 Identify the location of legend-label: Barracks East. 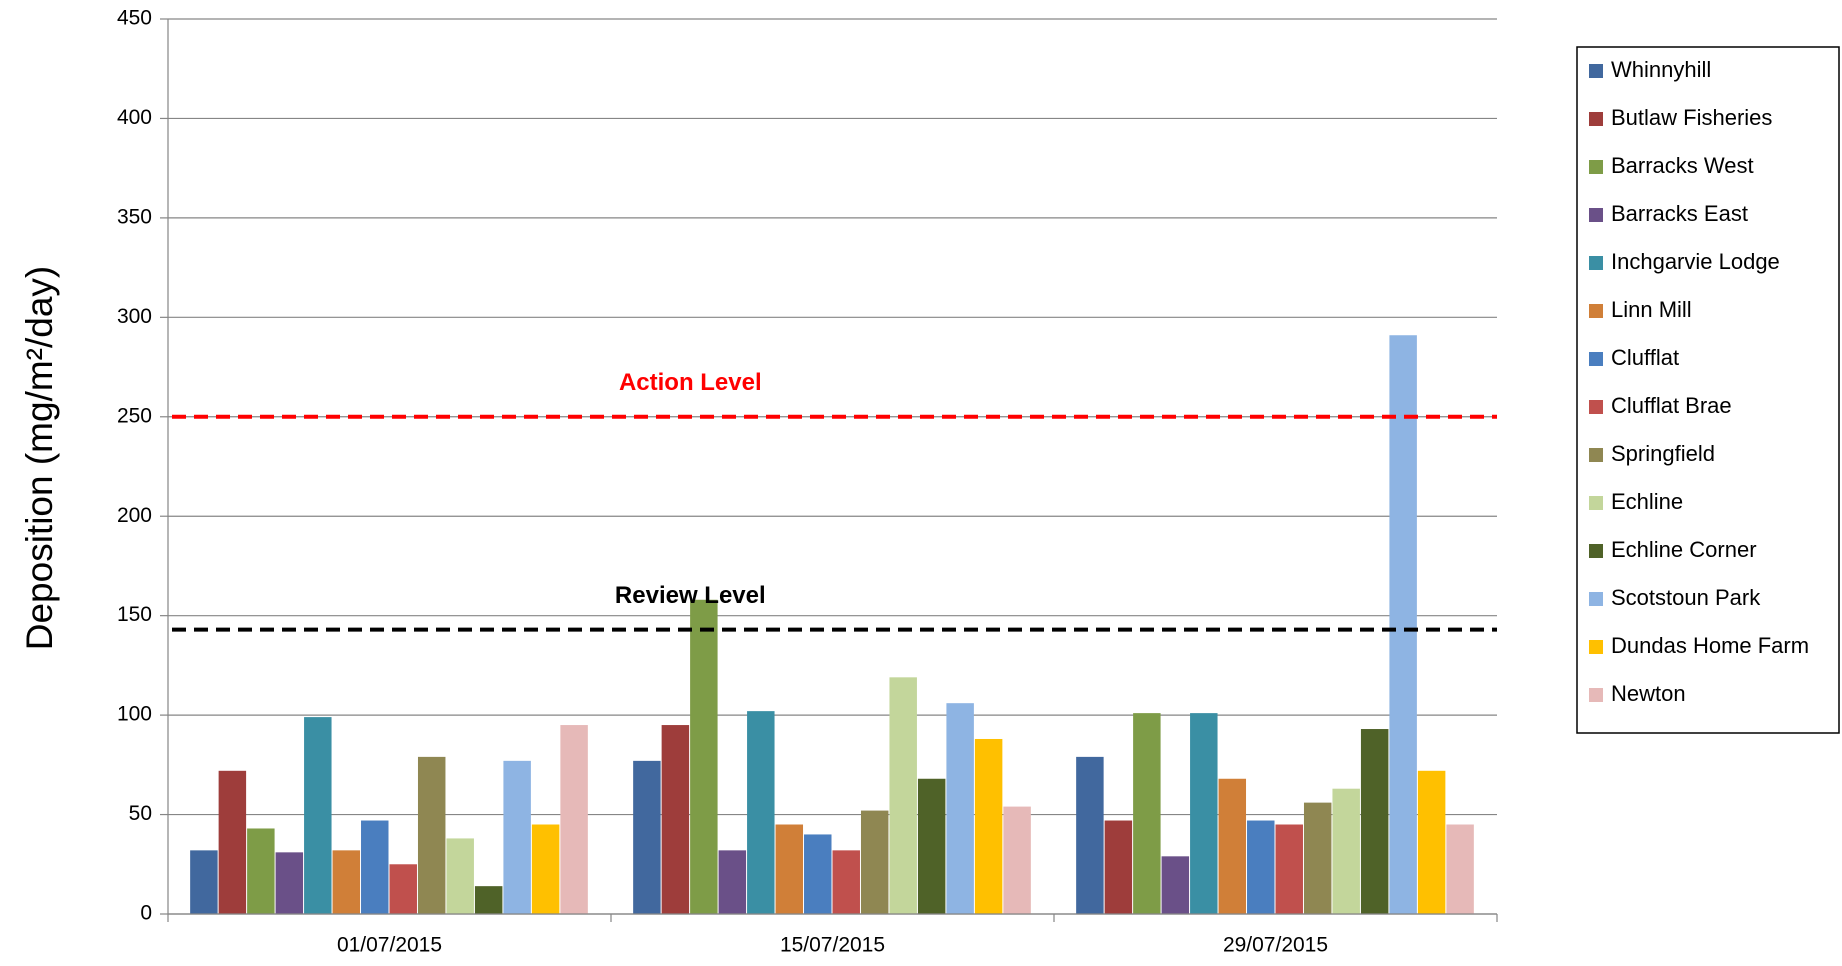
(1679, 213).